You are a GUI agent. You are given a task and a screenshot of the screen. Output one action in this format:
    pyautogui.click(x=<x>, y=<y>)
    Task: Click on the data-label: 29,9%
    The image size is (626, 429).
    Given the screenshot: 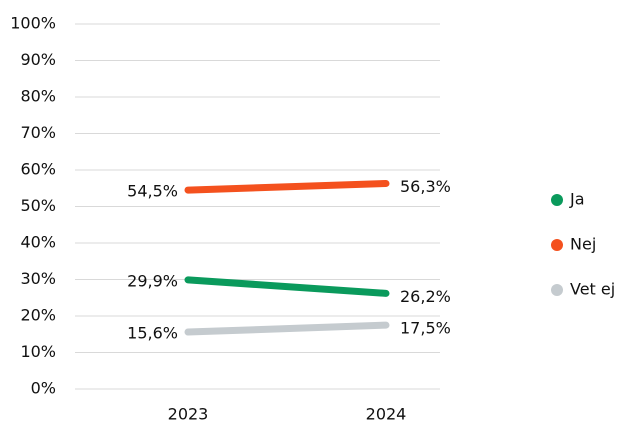 What is the action you would take?
    pyautogui.click(x=152, y=280)
    